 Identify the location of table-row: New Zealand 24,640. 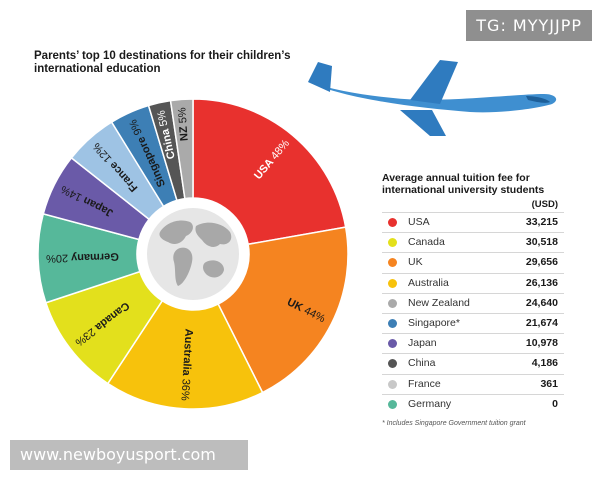
(473, 302).